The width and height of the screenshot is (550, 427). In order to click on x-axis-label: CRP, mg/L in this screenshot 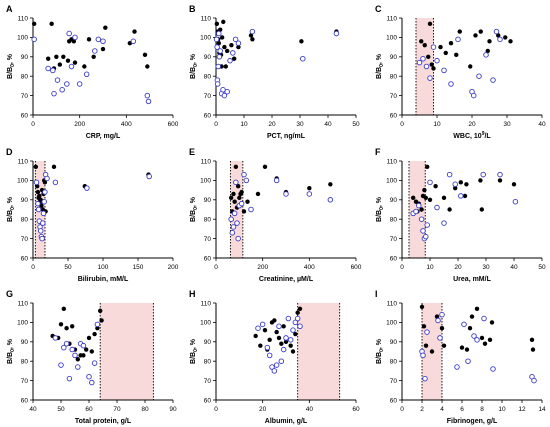, I will do `click(103, 136)`.